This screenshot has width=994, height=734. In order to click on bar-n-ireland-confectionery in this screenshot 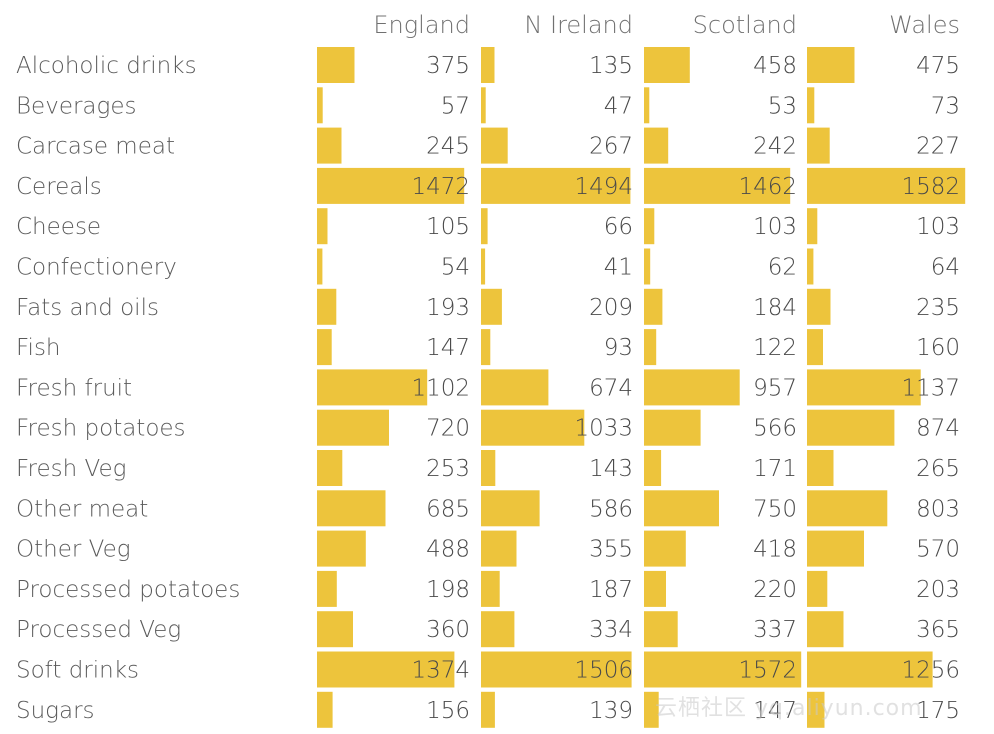, I will do `click(483, 266)`.